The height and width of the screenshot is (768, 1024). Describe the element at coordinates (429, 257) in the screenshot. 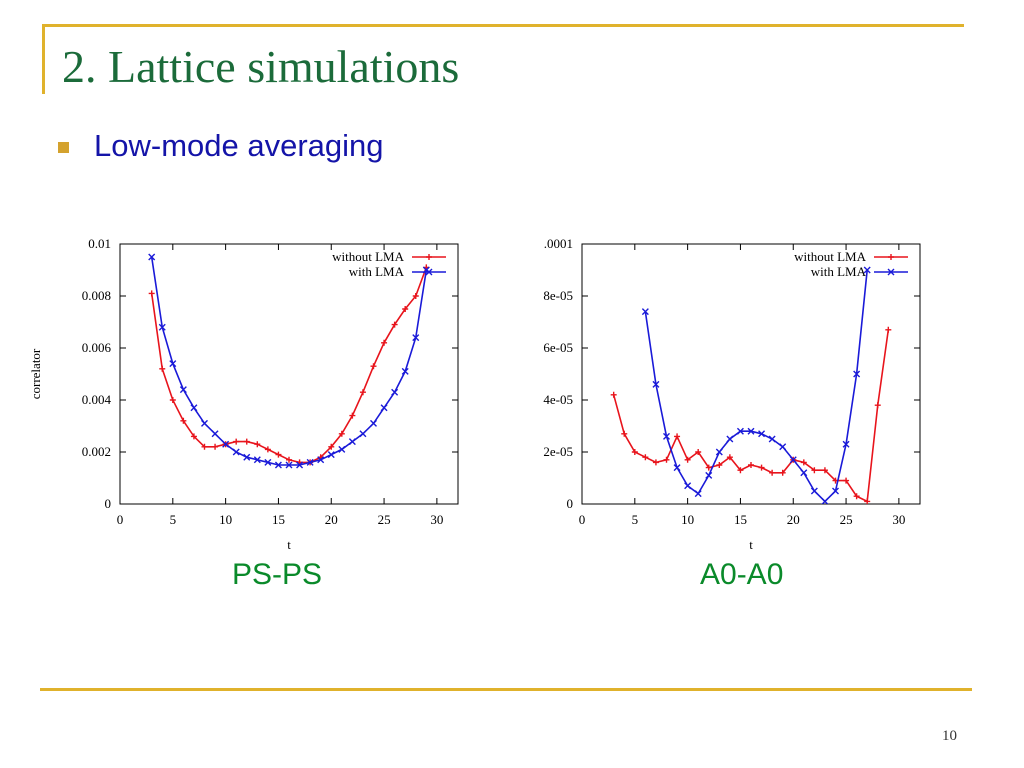

I see `legend-marker-without` at that location.